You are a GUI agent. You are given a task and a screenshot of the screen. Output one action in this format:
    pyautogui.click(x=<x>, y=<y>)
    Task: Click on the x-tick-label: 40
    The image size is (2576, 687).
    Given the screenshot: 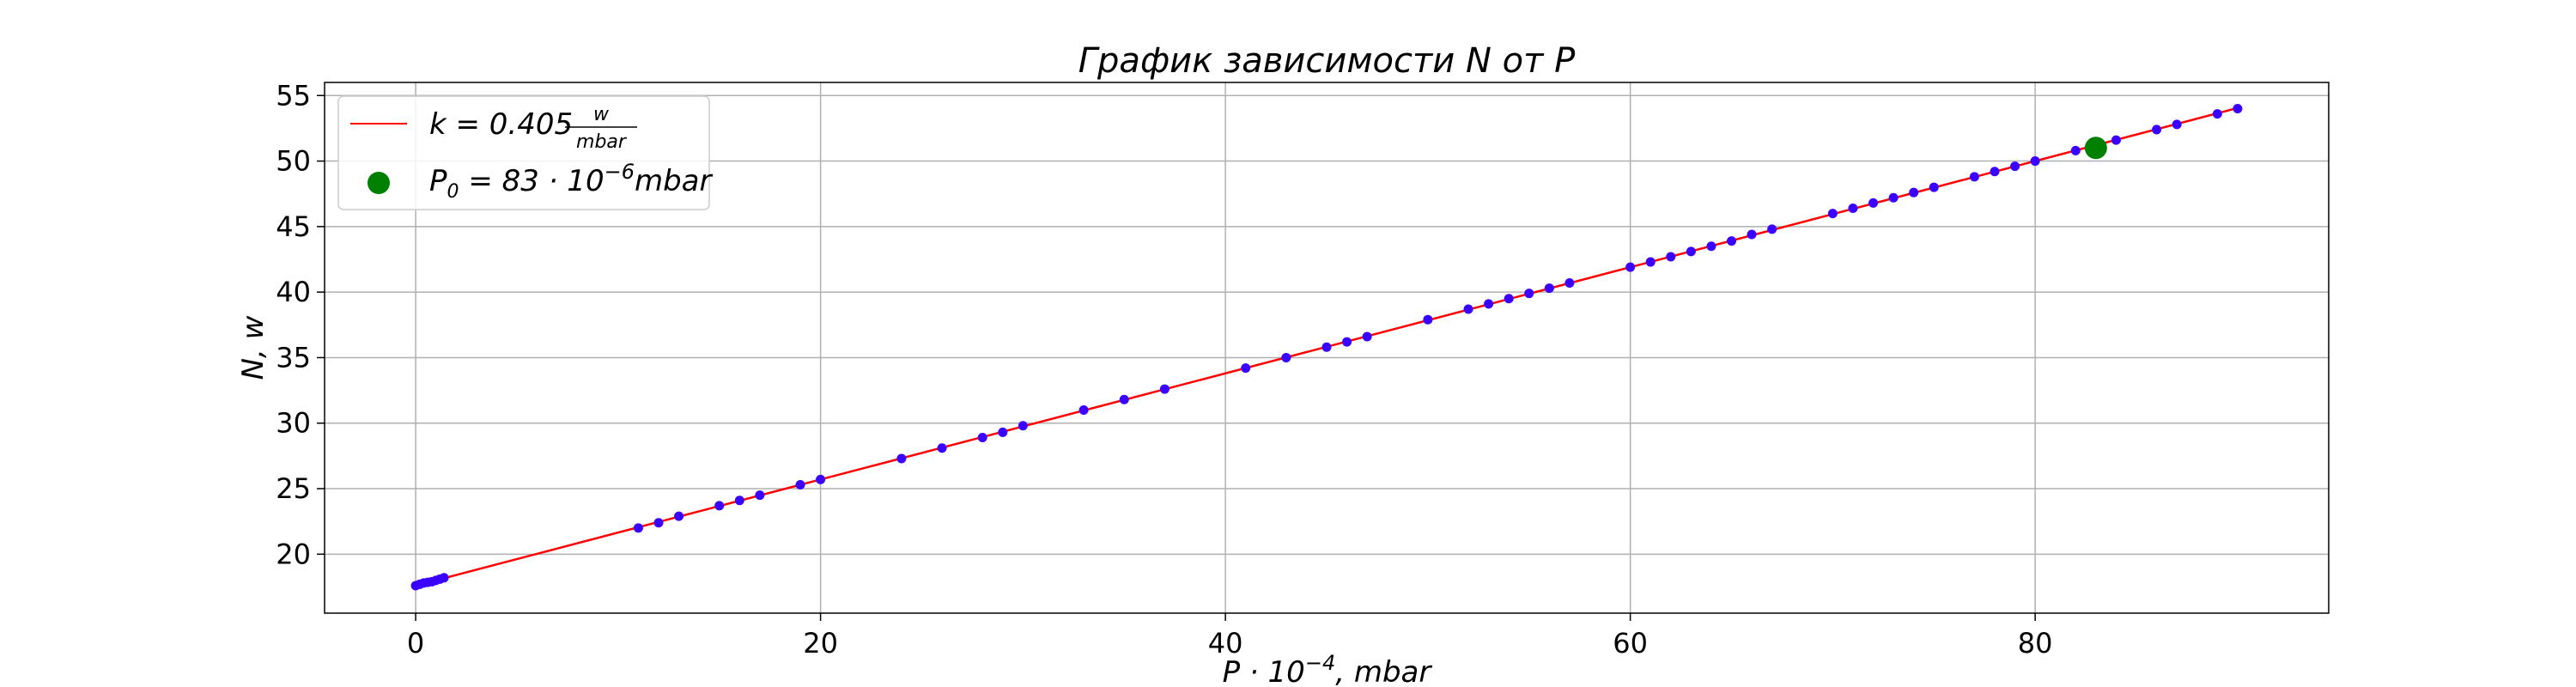 What is the action you would take?
    pyautogui.click(x=1225, y=643)
    